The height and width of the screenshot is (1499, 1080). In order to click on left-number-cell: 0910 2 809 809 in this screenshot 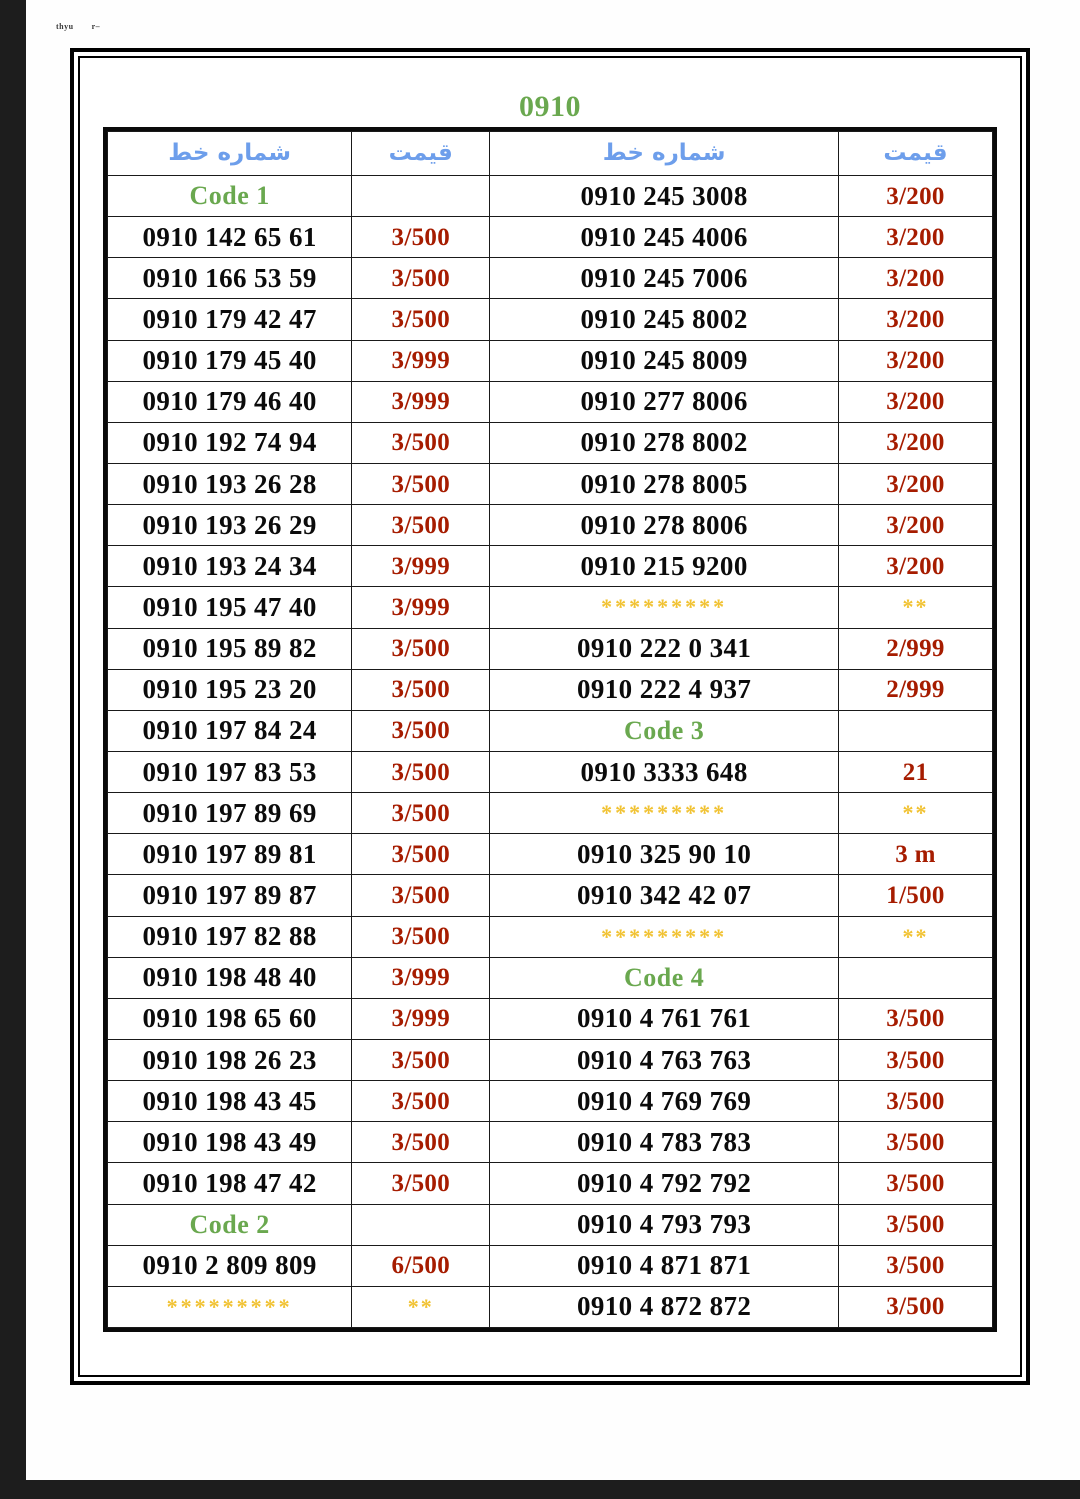, I will do `click(229, 1265)`.